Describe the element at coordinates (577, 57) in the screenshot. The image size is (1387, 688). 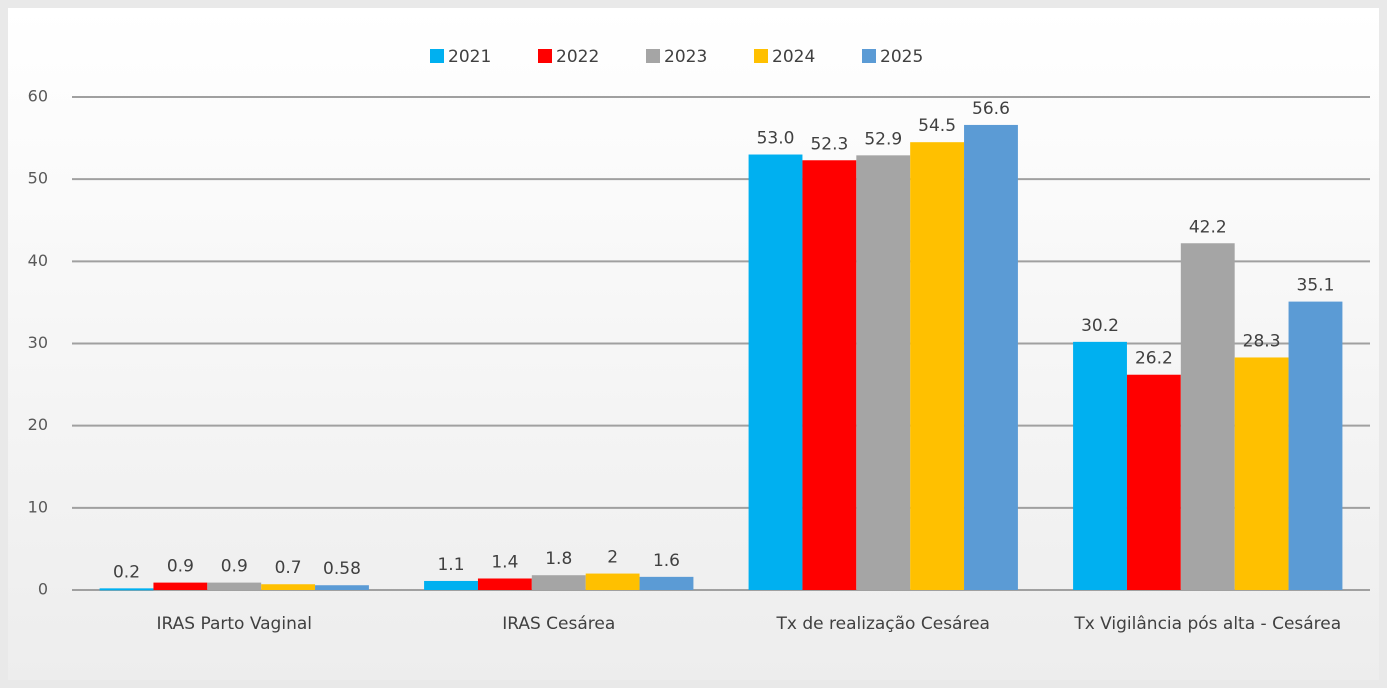
I see `legend-label: 2022` at that location.